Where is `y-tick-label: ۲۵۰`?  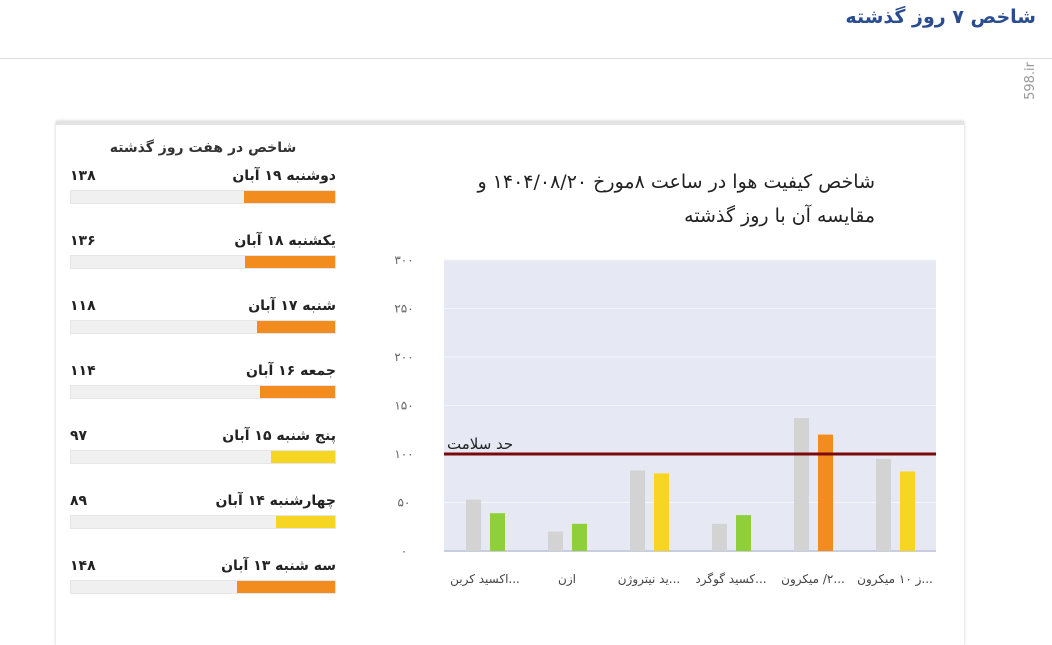
y-tick-label: ۲۵۰ is located at coordinates (403, 309).